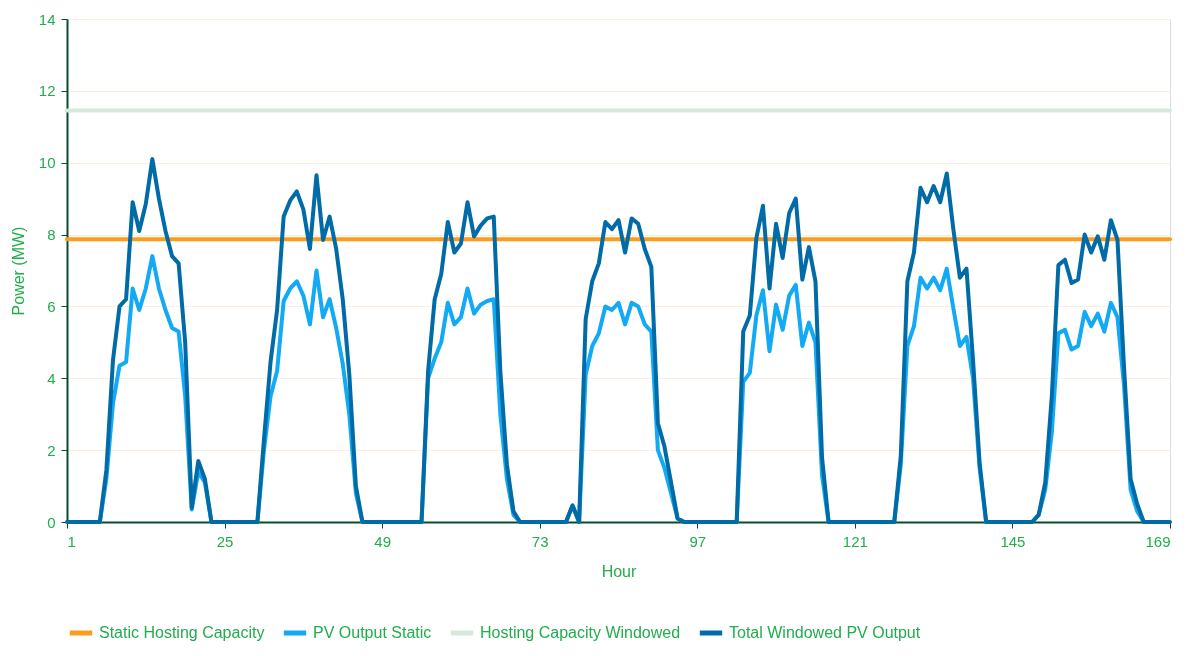 The image size is (1201, 656). Describe the element at coordinates (51, 235) in the screenshot. I see `y-tick-label: 8` at that location.